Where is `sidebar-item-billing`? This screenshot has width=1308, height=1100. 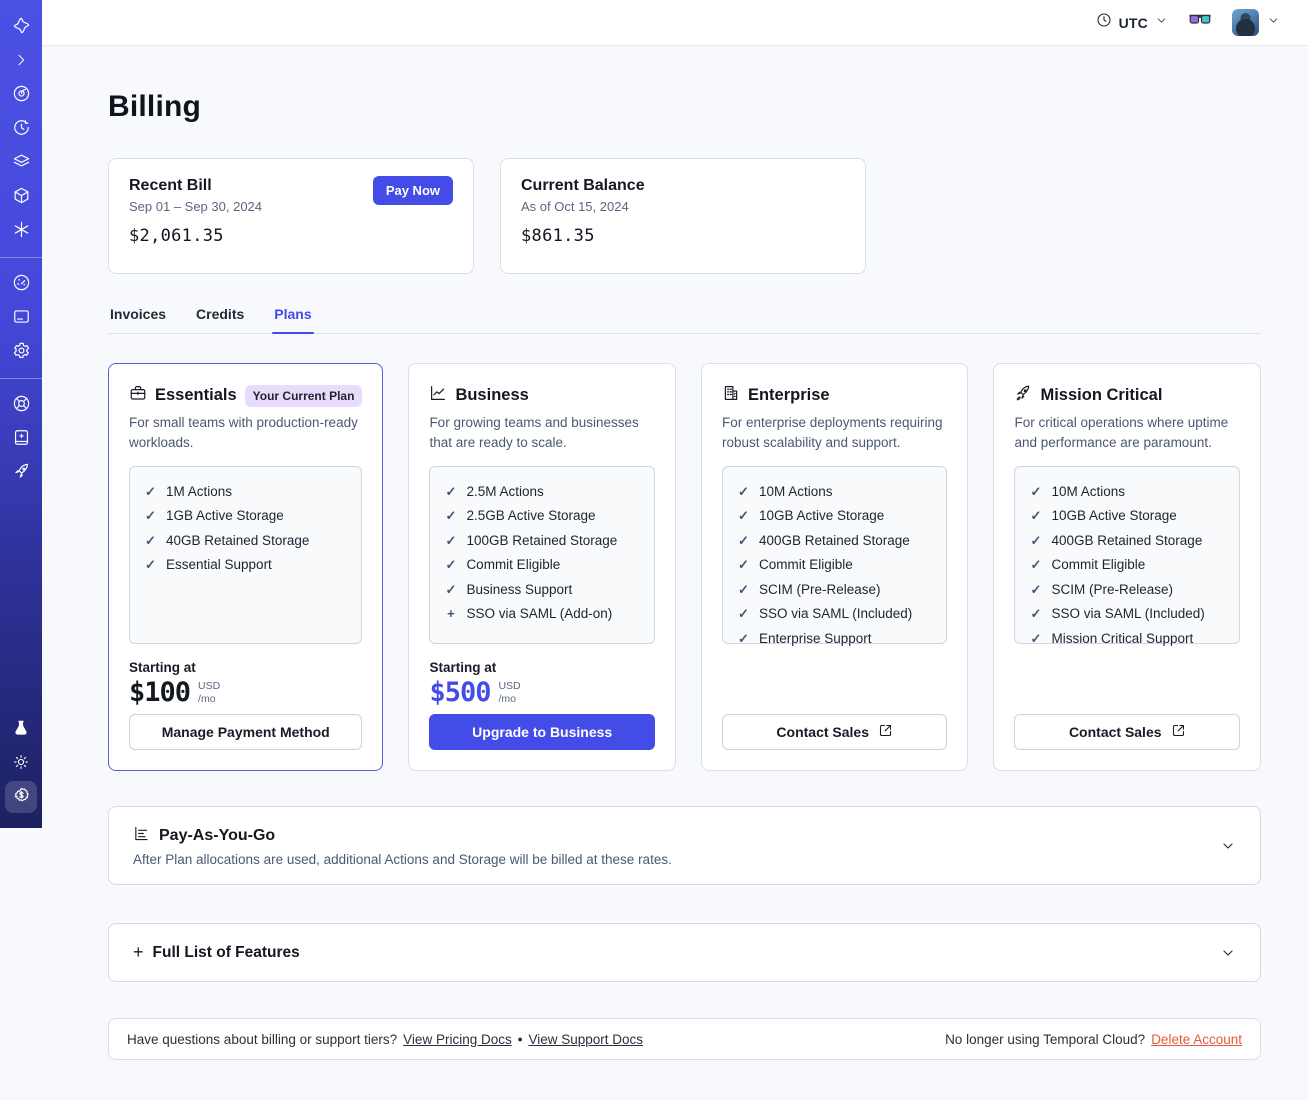 sidebar-item-billing is located at coordinates (21, 797).